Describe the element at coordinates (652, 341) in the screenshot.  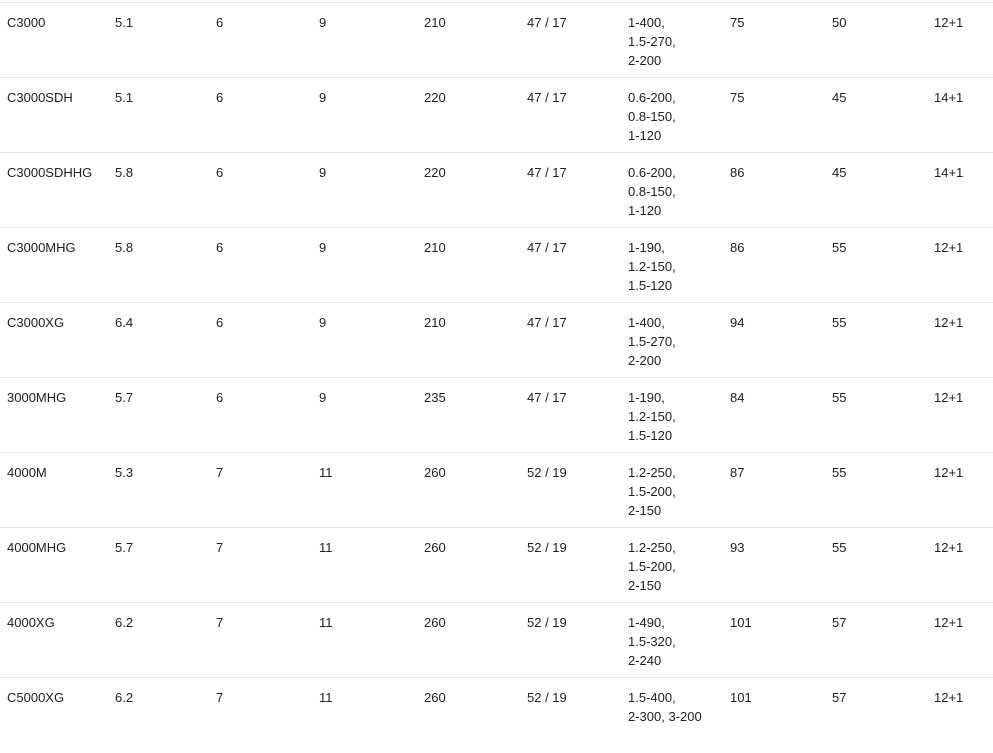
I see `cell-line: 1.5-270,` at that location.